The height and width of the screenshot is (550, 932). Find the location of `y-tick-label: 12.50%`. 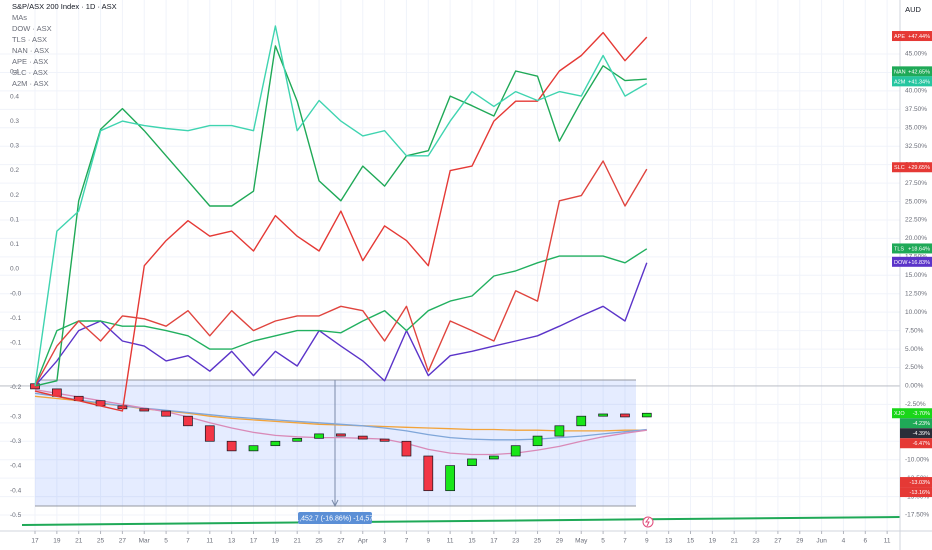

y-tick-label: 12.50% is located at coordinates (916, 293).